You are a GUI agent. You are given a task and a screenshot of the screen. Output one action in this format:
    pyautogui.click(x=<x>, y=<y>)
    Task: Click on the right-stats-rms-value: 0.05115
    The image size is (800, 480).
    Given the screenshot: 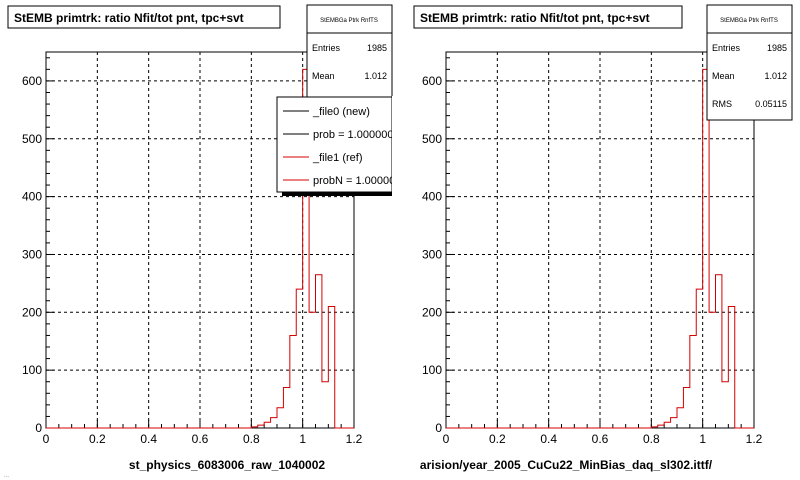 What is the action you would take?
    pyautogui.click(x=771, y=104)
    